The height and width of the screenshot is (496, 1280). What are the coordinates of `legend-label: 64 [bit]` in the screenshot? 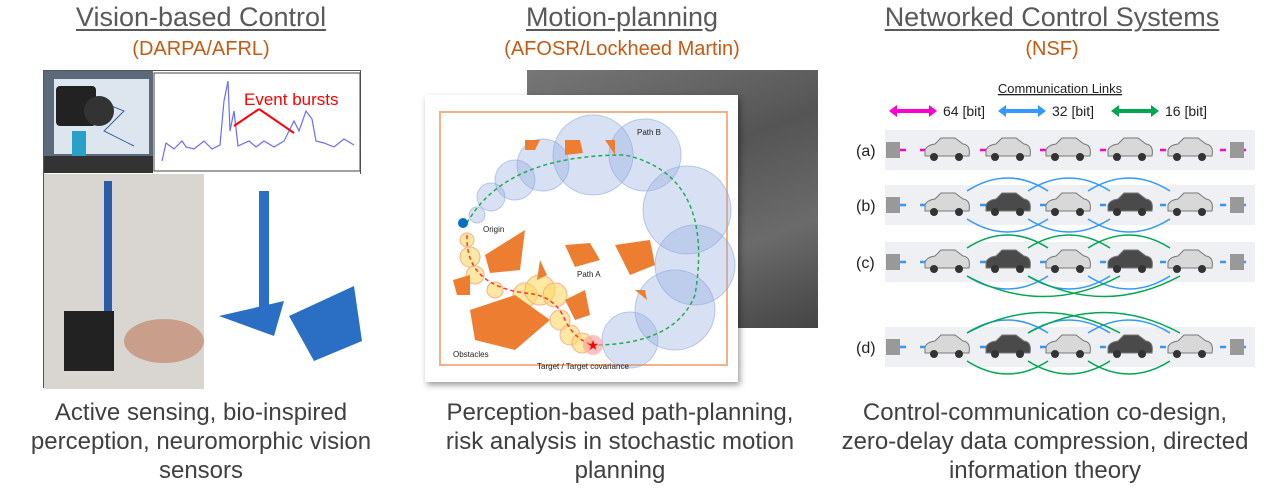 It's located at (964, 111).